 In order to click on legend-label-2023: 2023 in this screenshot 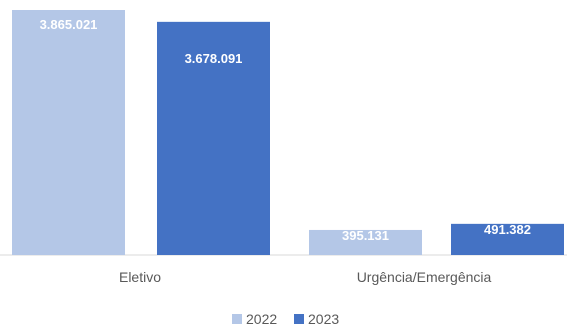, I will do `click(323, 319)`.